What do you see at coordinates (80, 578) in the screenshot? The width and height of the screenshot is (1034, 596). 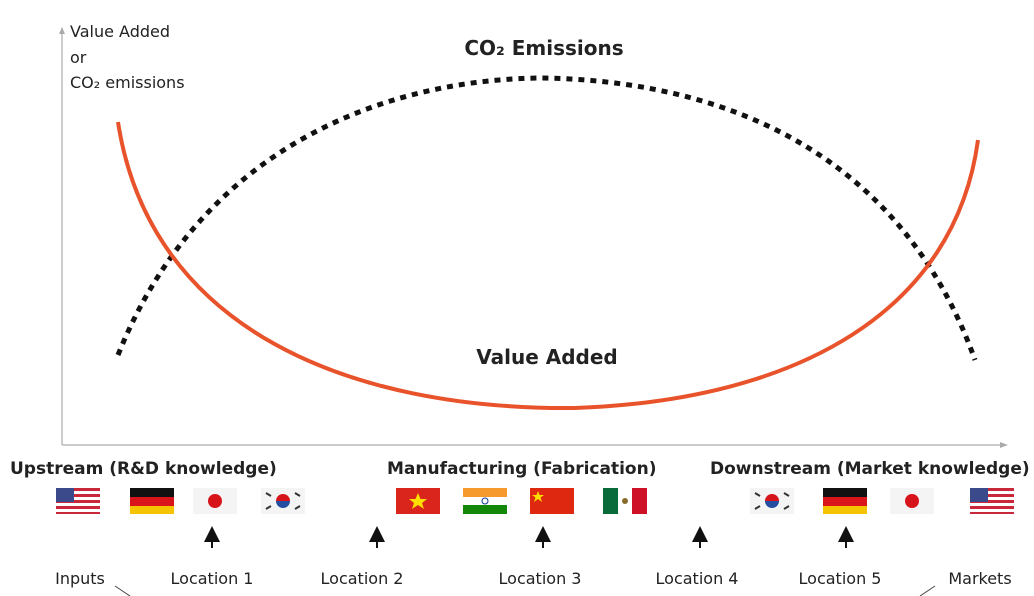 I see `location-label: Inputs` at bounding box center [80, 578].